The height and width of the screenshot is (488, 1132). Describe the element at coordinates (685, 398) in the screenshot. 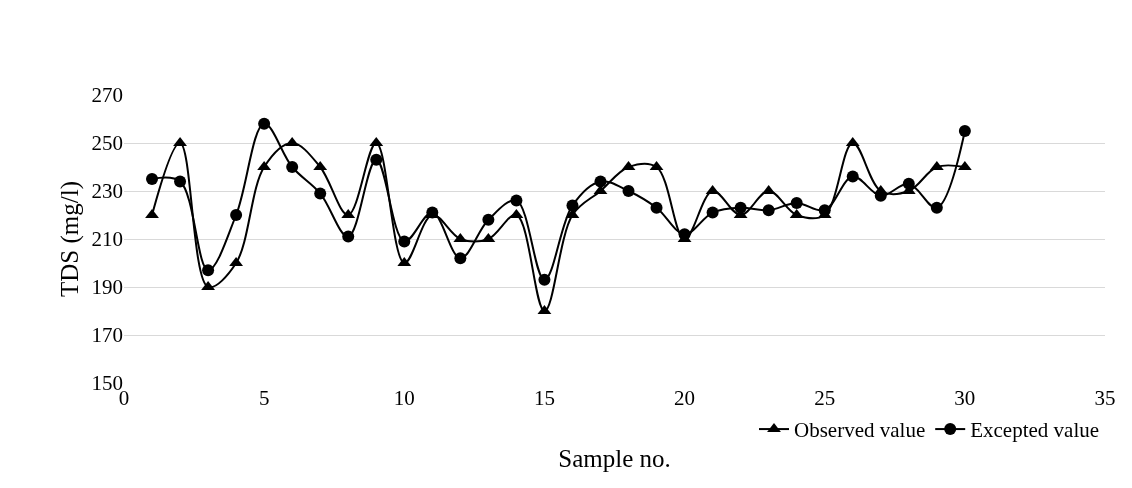

I see `x-tick-label: 20` at that location.